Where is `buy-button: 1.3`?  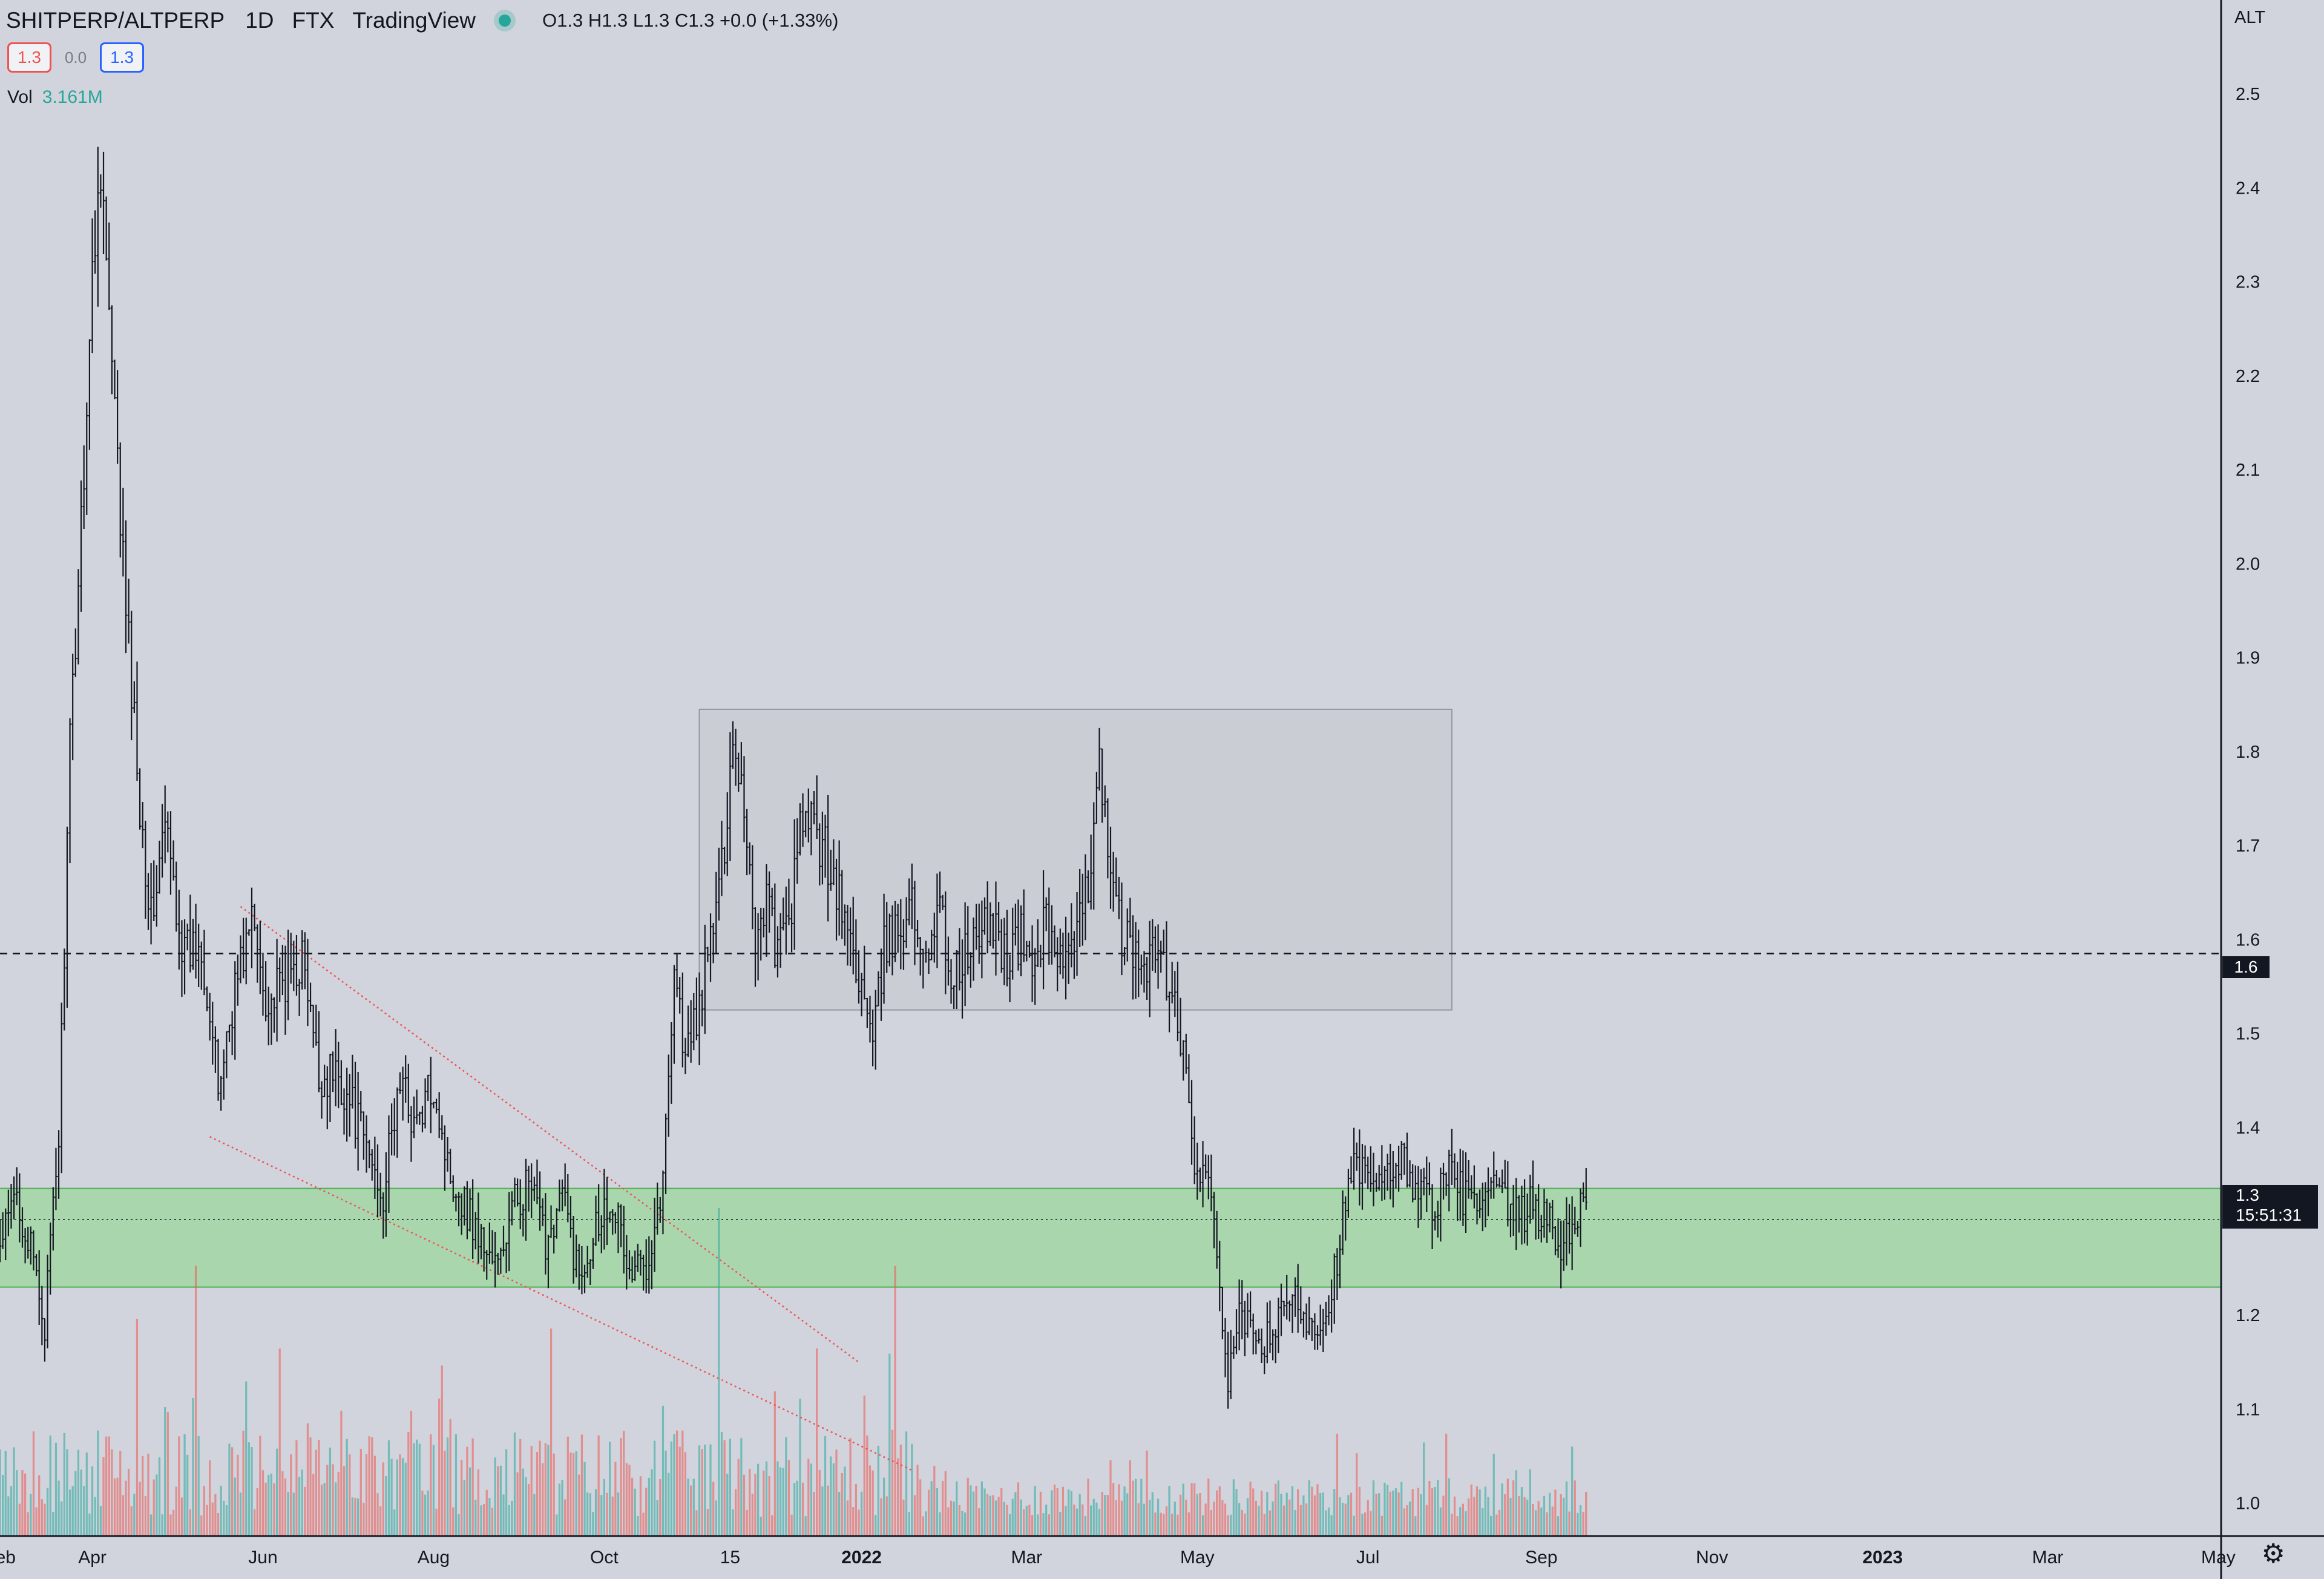
buy-button: 1.3 is located at coordinates (122, 57).